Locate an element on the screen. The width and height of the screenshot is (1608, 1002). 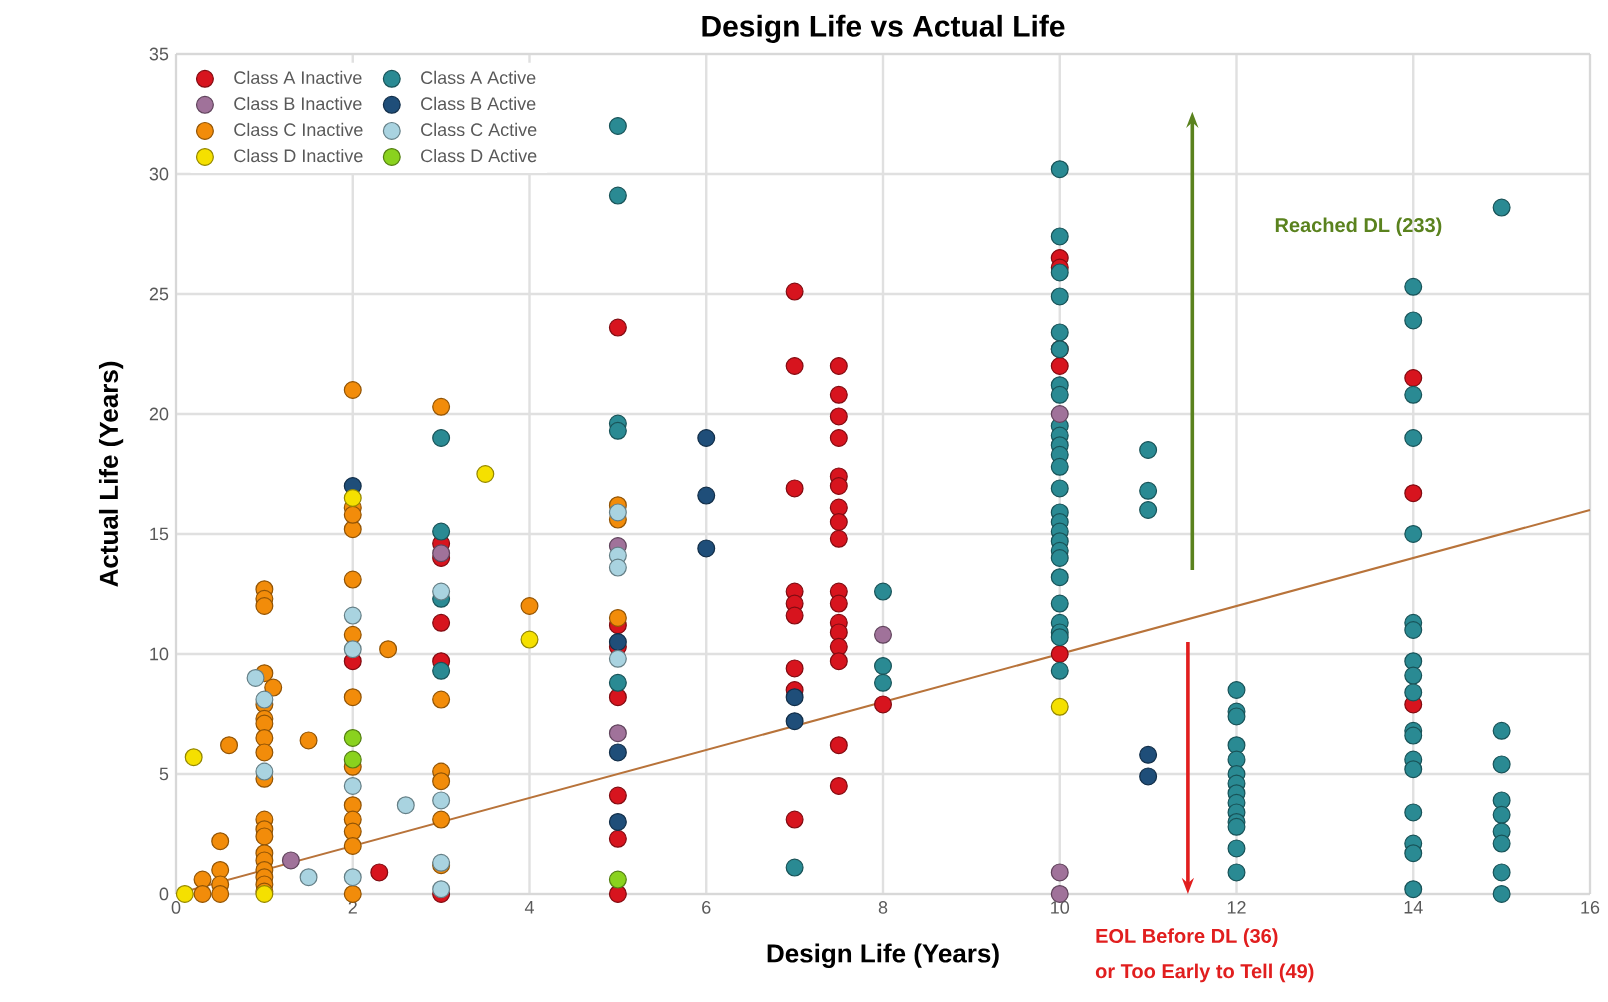
x-tick-label: 6 is located at coordinates (706, 907).